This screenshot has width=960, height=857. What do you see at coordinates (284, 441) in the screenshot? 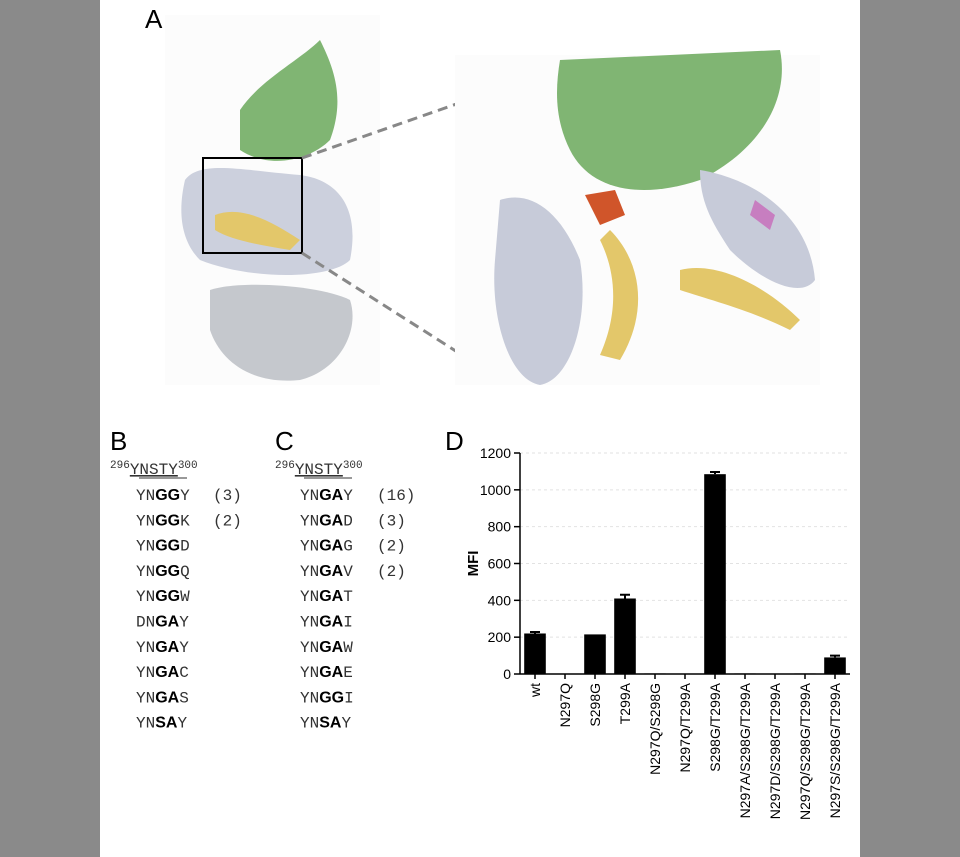
I see `panel-label: C` at bounding box center [284, 441].